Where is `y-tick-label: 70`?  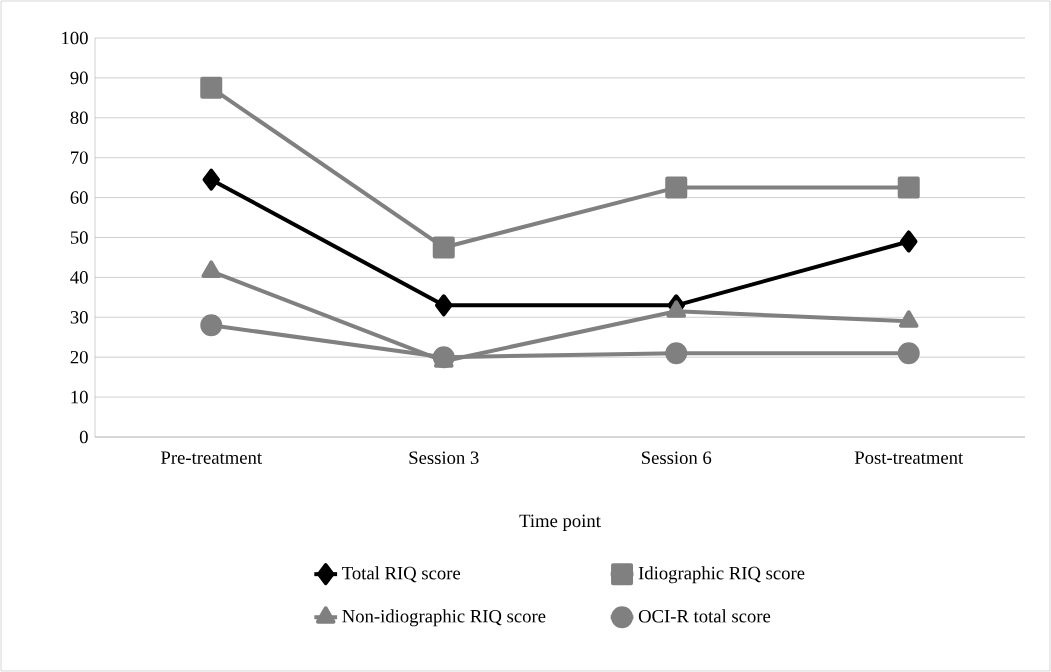 y-tick-label: 70 is located at coordinates (79, 157).